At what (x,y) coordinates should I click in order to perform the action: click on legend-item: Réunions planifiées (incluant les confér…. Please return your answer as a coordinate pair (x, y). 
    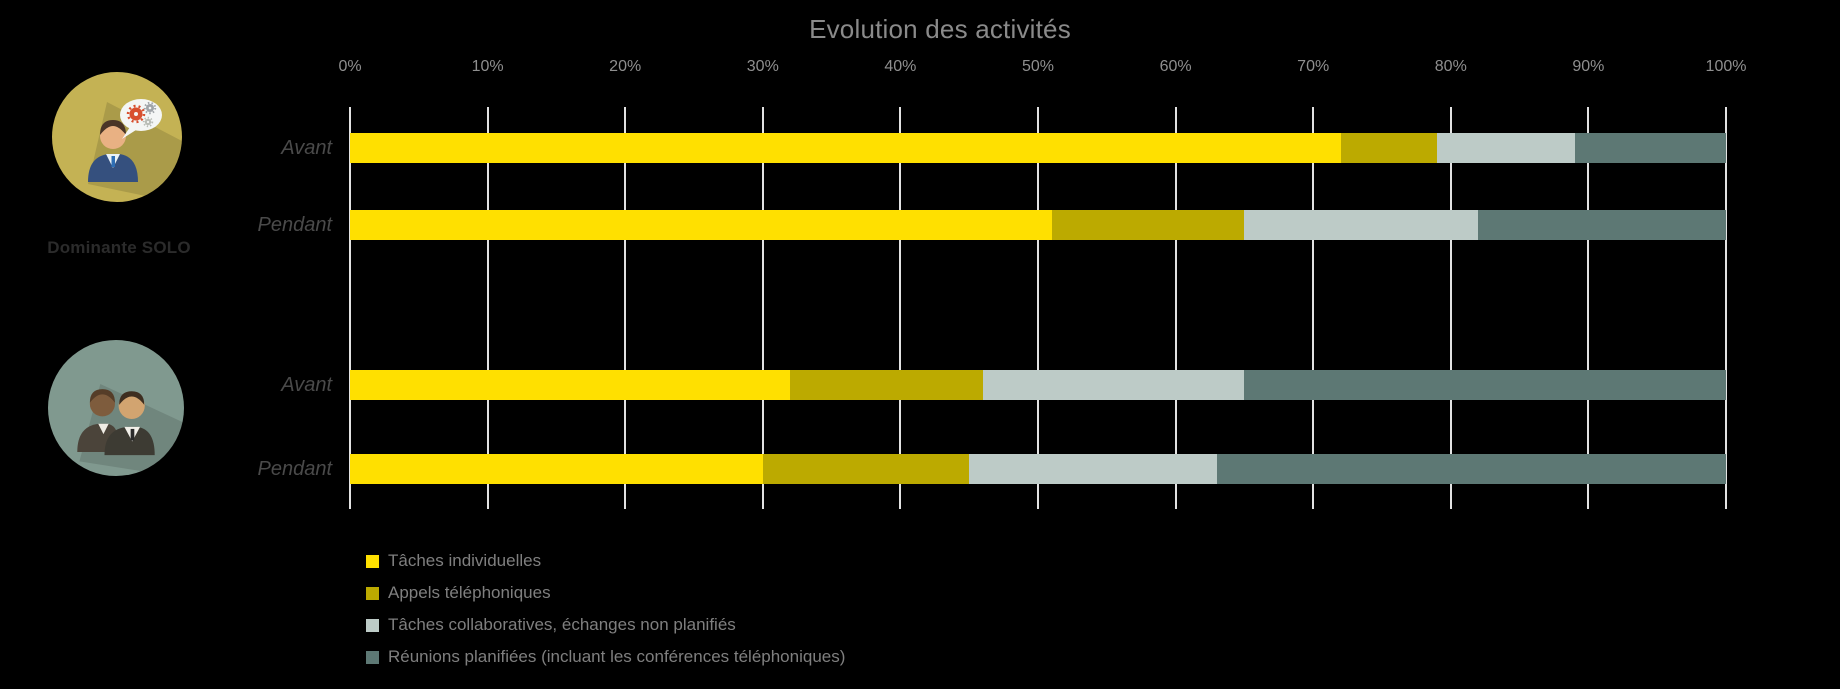
    Looking at the image, I should click on (605, 657).